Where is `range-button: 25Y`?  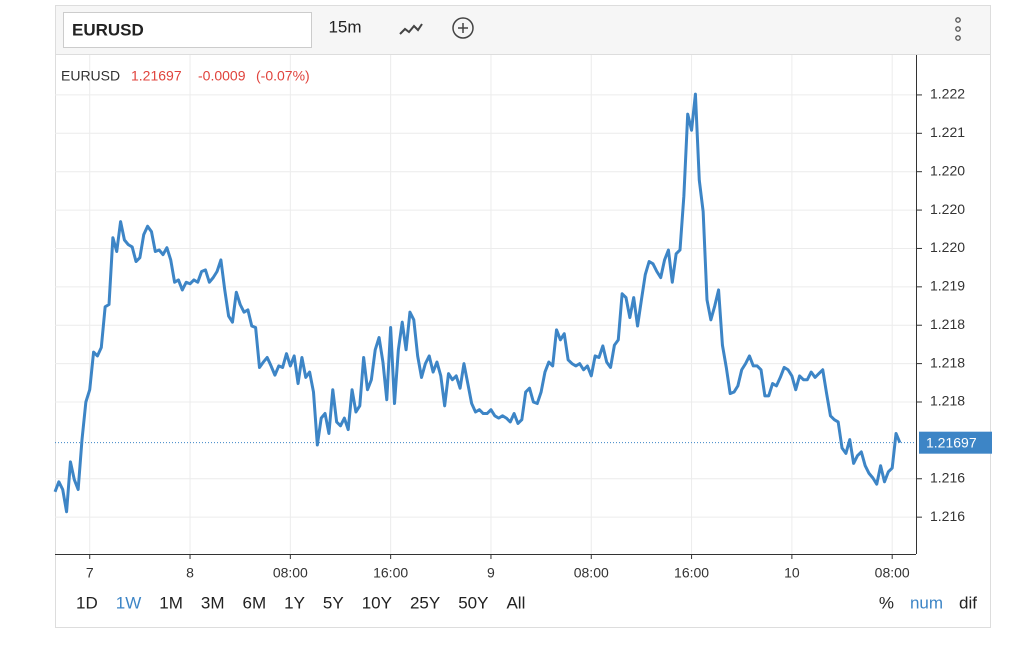
range-button: 25Y is located at coordinates (425, 602).